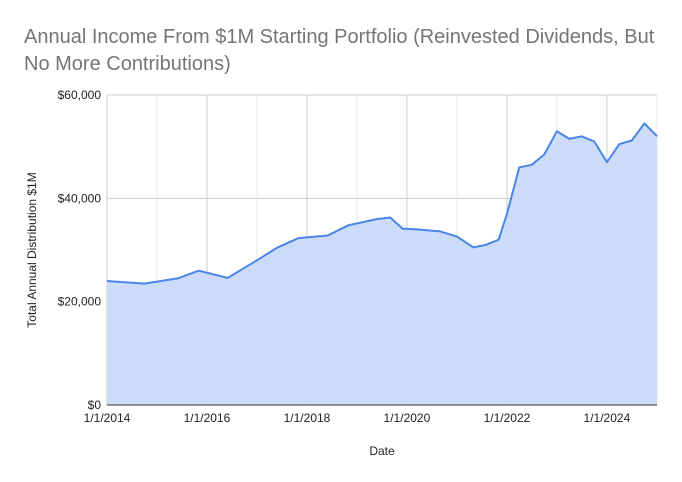  I want to click on y-tick-label: $20,000, so click(80, 302).